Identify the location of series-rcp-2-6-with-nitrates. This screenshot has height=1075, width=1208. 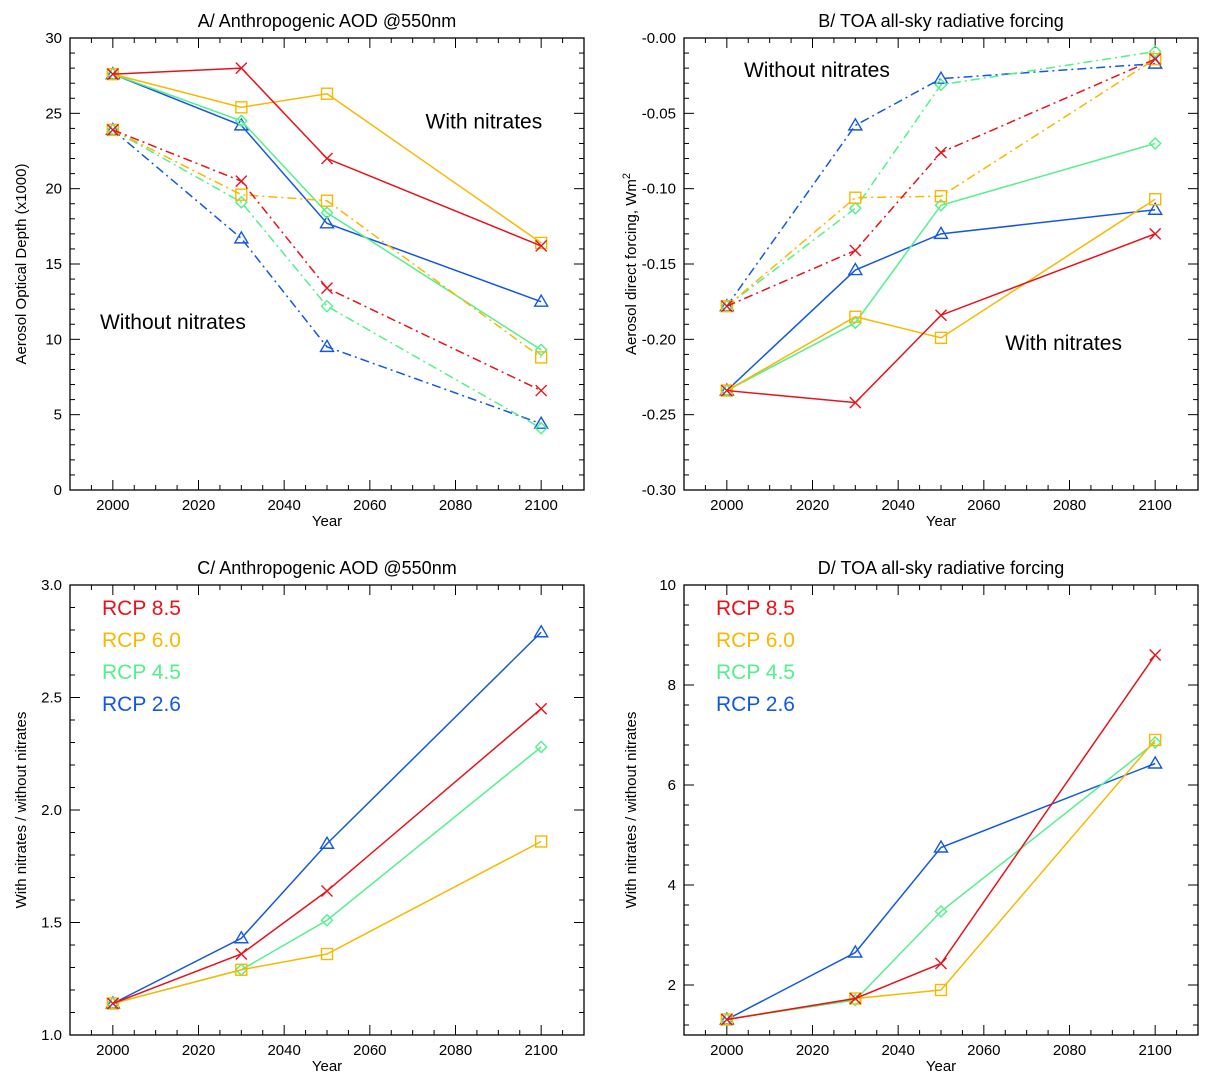
(941, 298).